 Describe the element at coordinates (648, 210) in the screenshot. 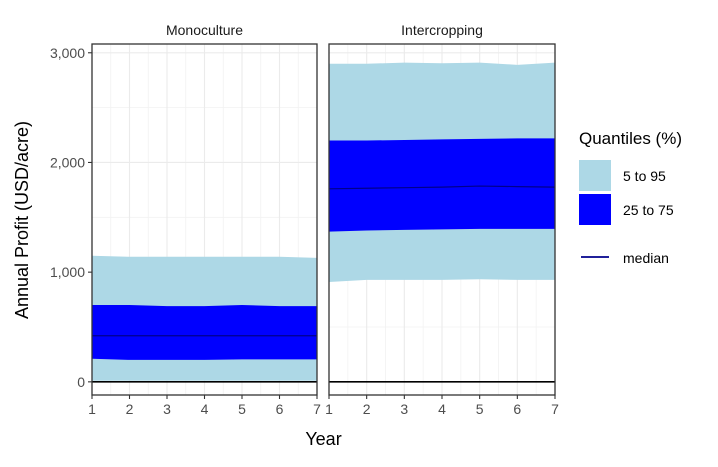

I see `legend-label: 25 to 75` at that location.